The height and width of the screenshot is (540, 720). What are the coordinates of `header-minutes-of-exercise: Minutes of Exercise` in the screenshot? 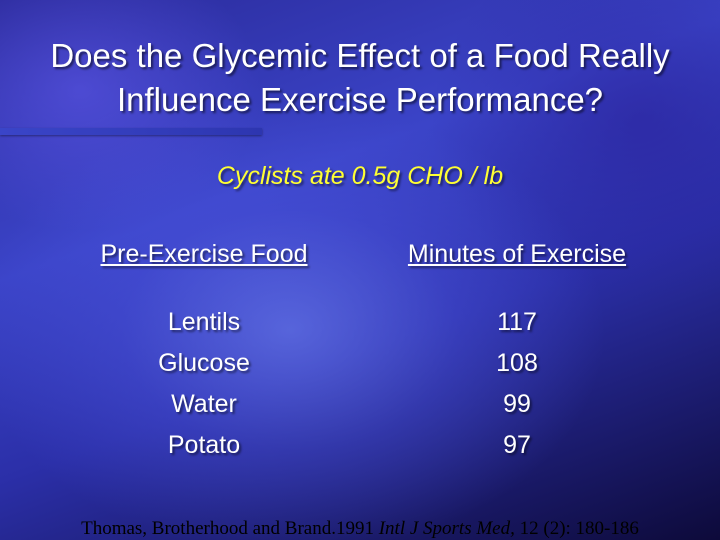 It's located at (517, 254).